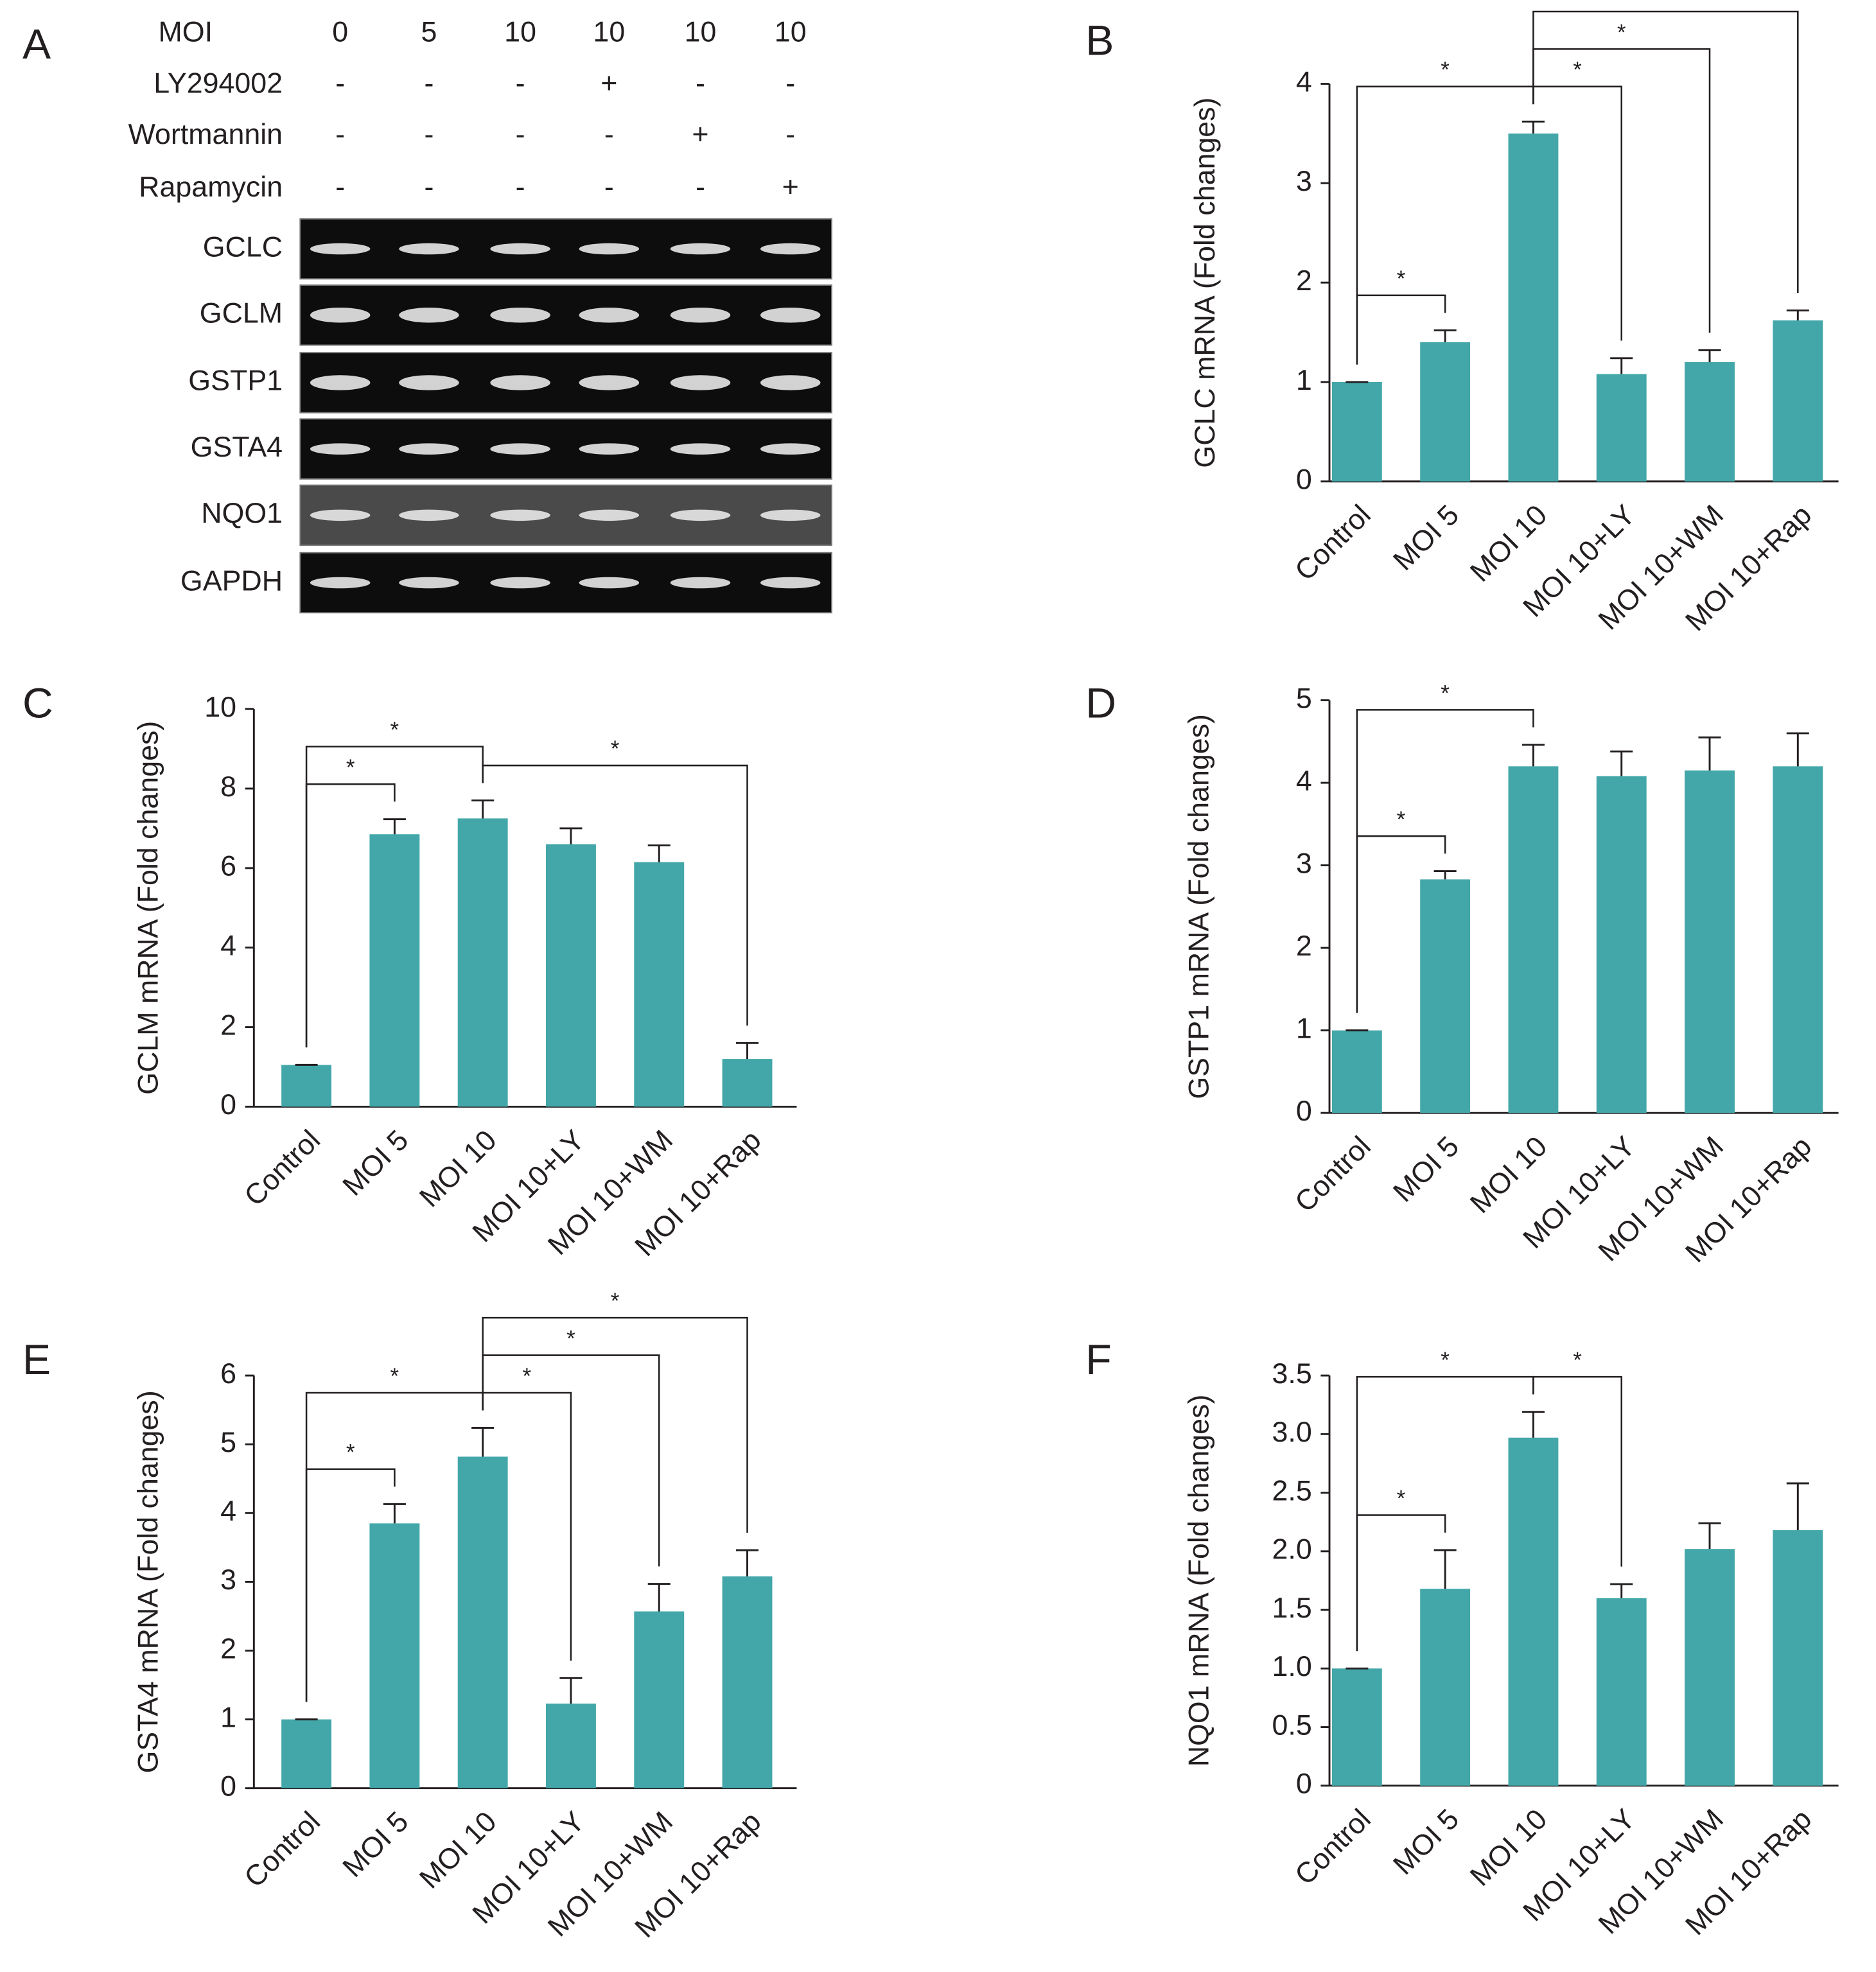 This screenshot has height=1972, width=1876. What do you see at coordinates (148, 908) in the screenshot?
I see `y-axis-label: GCLM mRNA (Fold changes)` at bounding box center [148, 908].